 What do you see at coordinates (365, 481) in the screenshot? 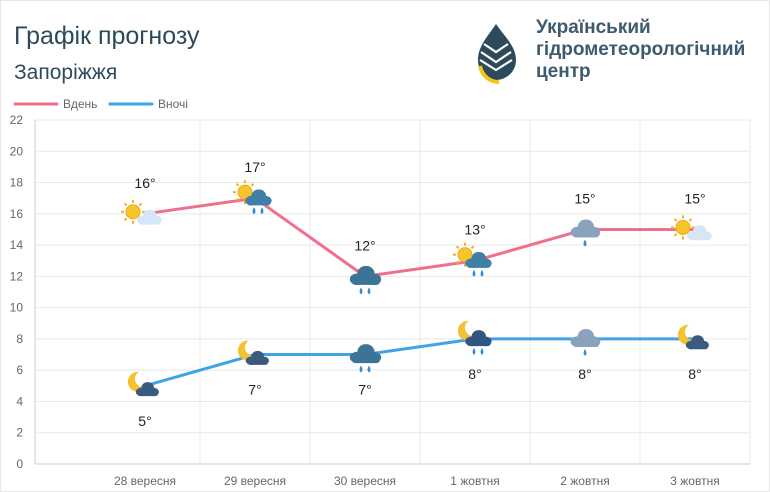
I see `x-tick-label: 30 вересня` at bounding box center [365, 481].